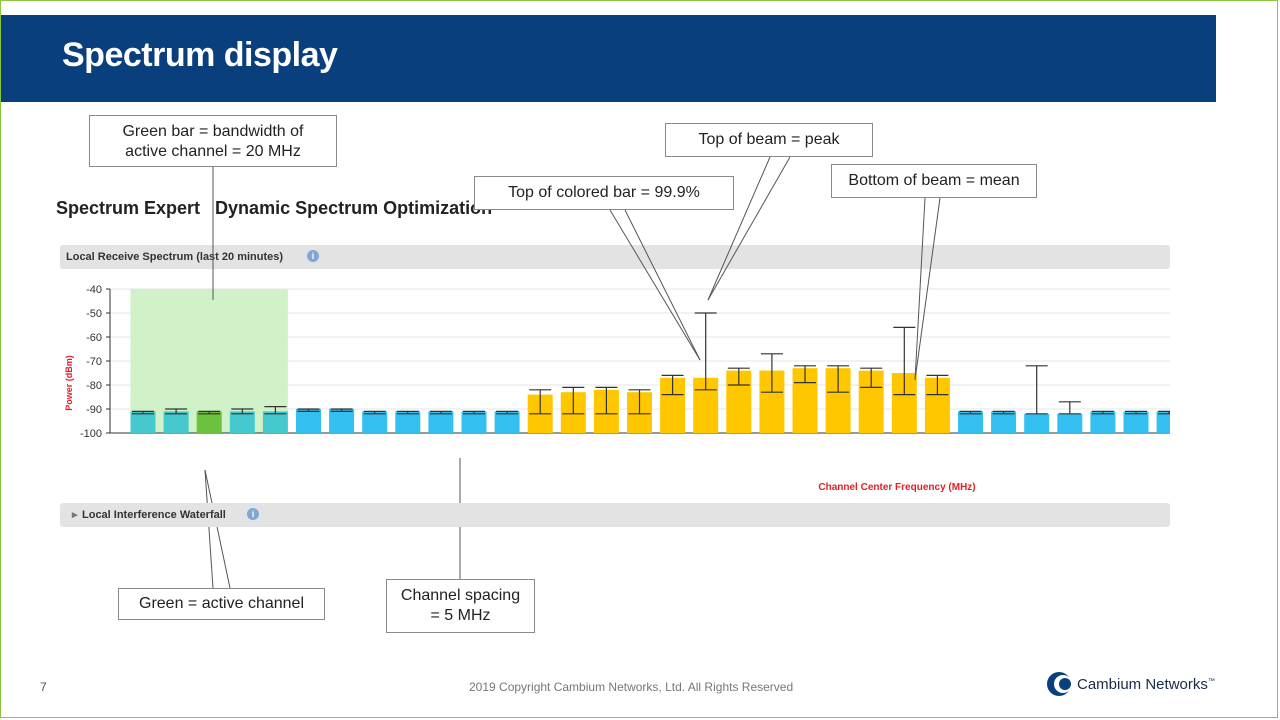 This screenshot has height=720, width=1280. I want to click on x-tick-label: 5520, so click(409, 457).